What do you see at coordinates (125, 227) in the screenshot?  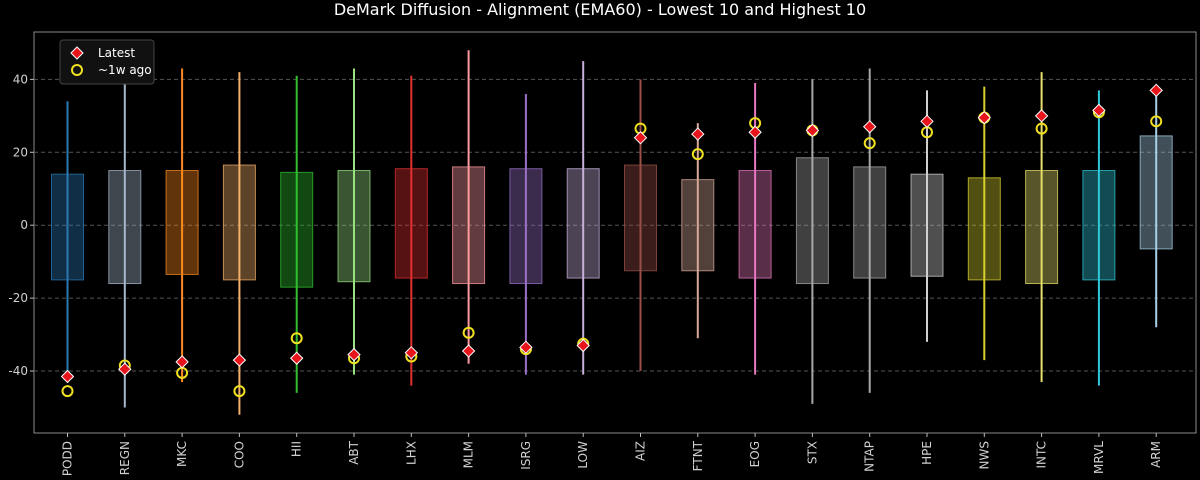 I see `box-REGN` at bounding box center [125, 227].